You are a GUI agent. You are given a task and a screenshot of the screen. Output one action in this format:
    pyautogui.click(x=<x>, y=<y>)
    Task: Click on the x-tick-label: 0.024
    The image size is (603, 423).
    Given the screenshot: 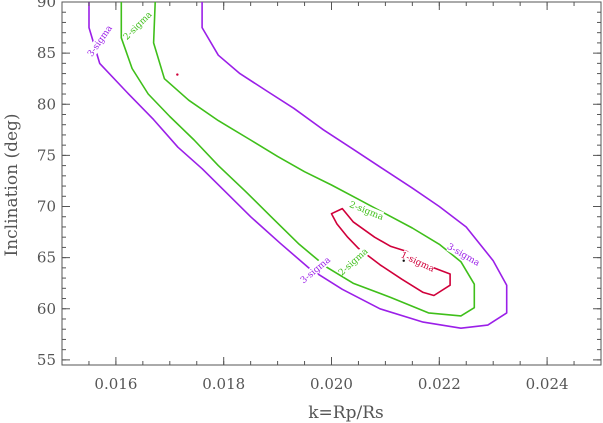 What is the action you would take?
    pyautogui.click(x=547, y=384)
    